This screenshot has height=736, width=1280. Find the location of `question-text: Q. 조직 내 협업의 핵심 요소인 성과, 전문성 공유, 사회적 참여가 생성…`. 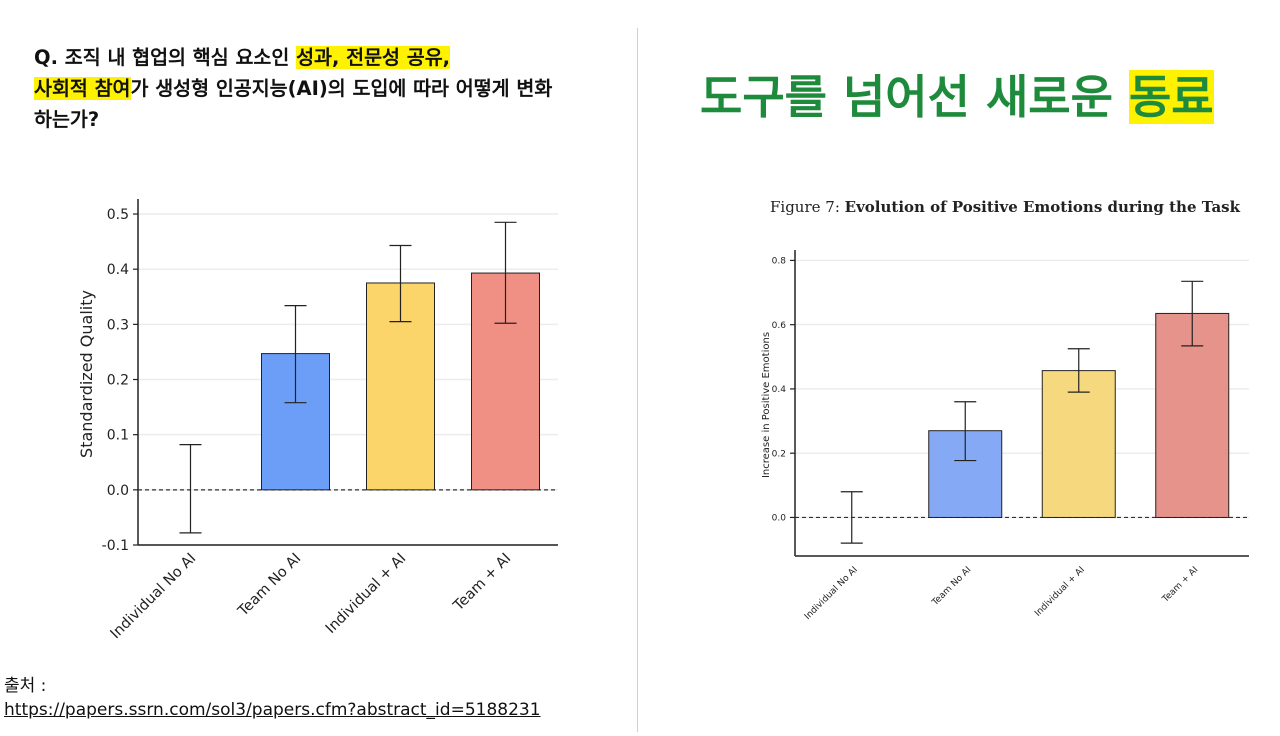

question-text: Q. 조직 내 협업의 핵심 요소인 성과, 전문성 공유, 사회적 참여가 생성… is located at coordinates (294, 88).